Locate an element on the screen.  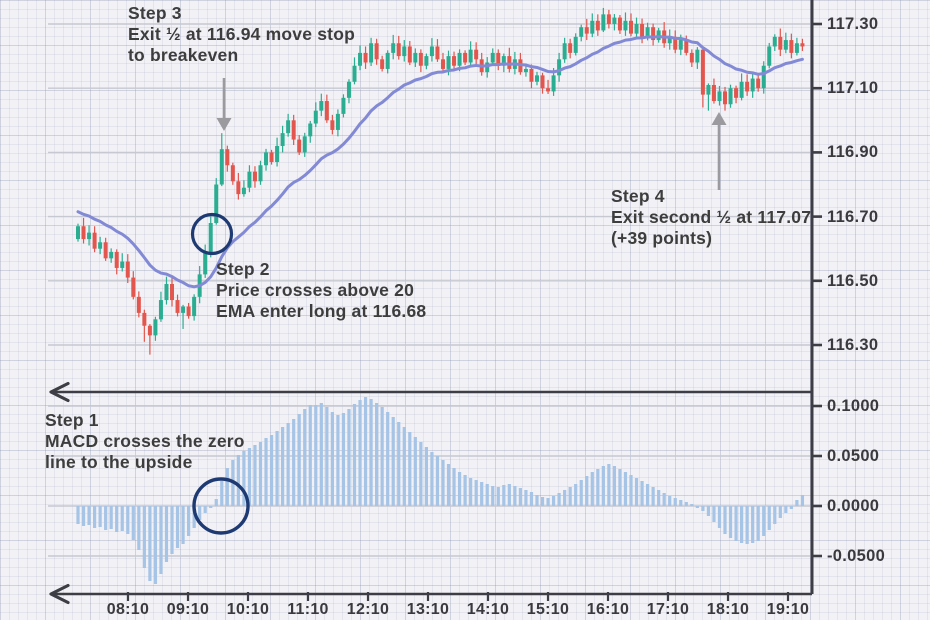
step3-arrow-down-icon is located at coordinates (224, 124).